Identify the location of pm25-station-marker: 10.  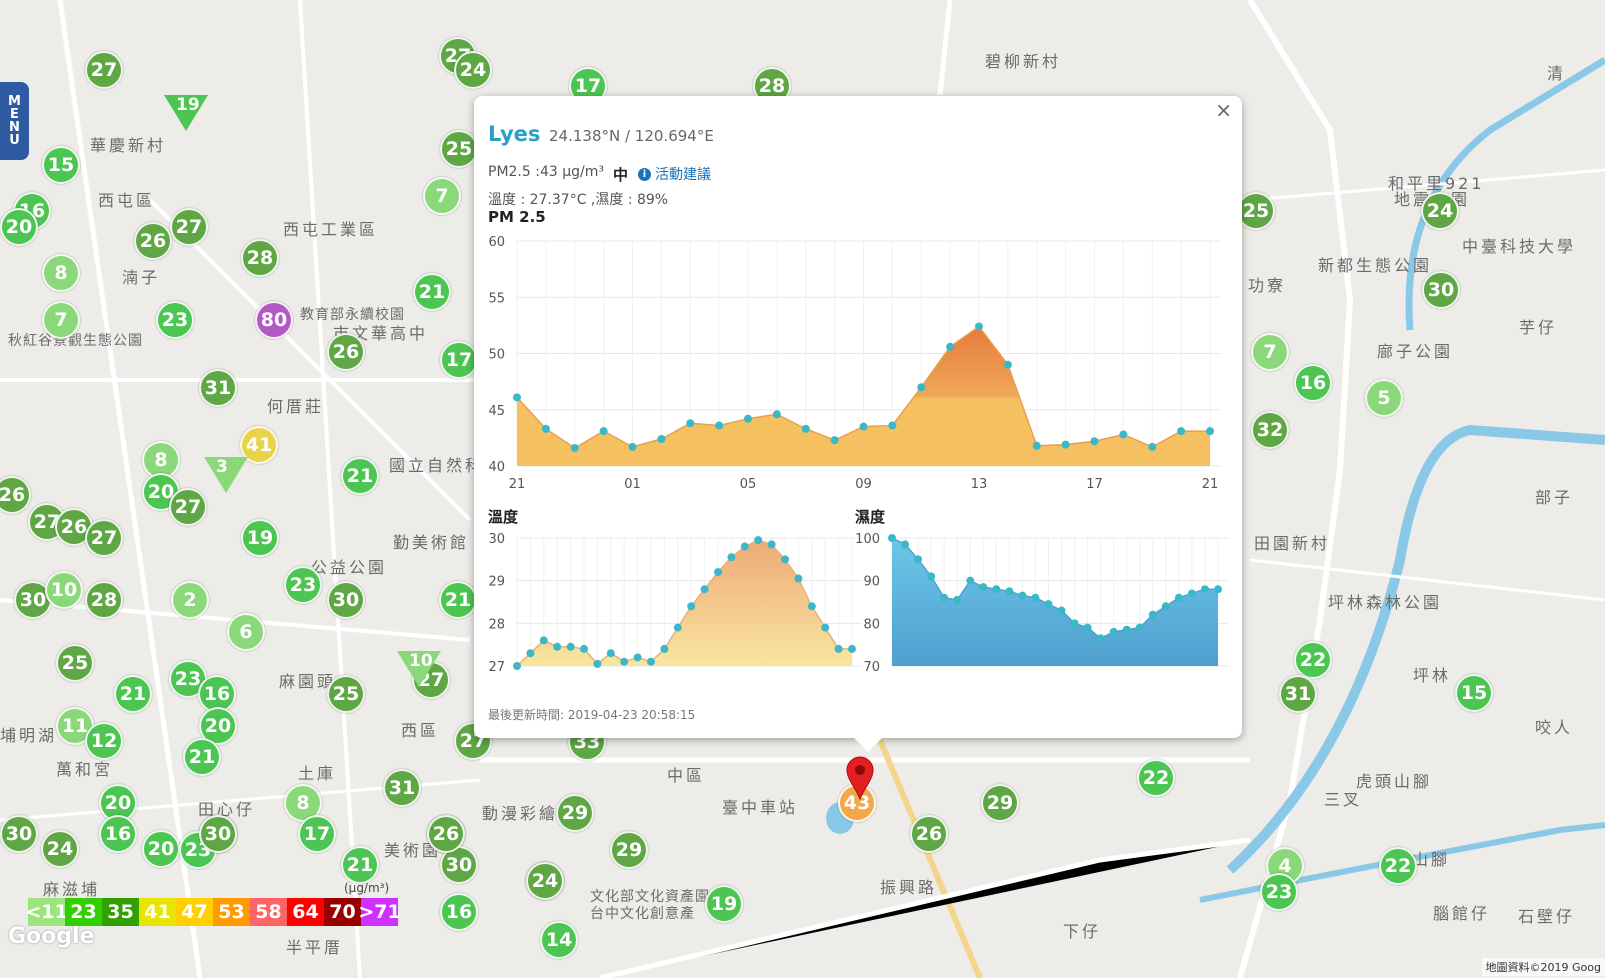
(64, 590).